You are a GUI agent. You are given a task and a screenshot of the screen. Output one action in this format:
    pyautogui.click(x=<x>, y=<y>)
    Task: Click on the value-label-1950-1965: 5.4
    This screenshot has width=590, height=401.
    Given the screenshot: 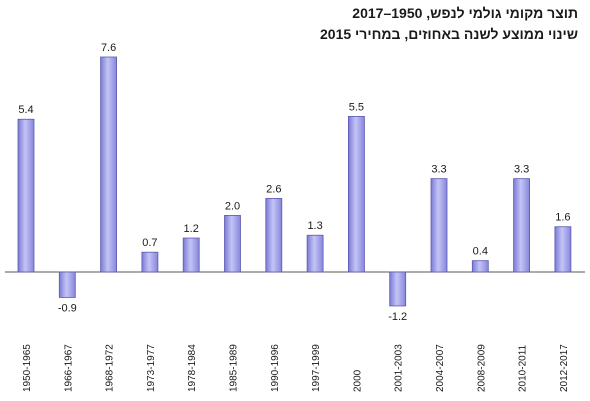 What is the action you would take?
    pyautogui.click(x=25, y=110)
    